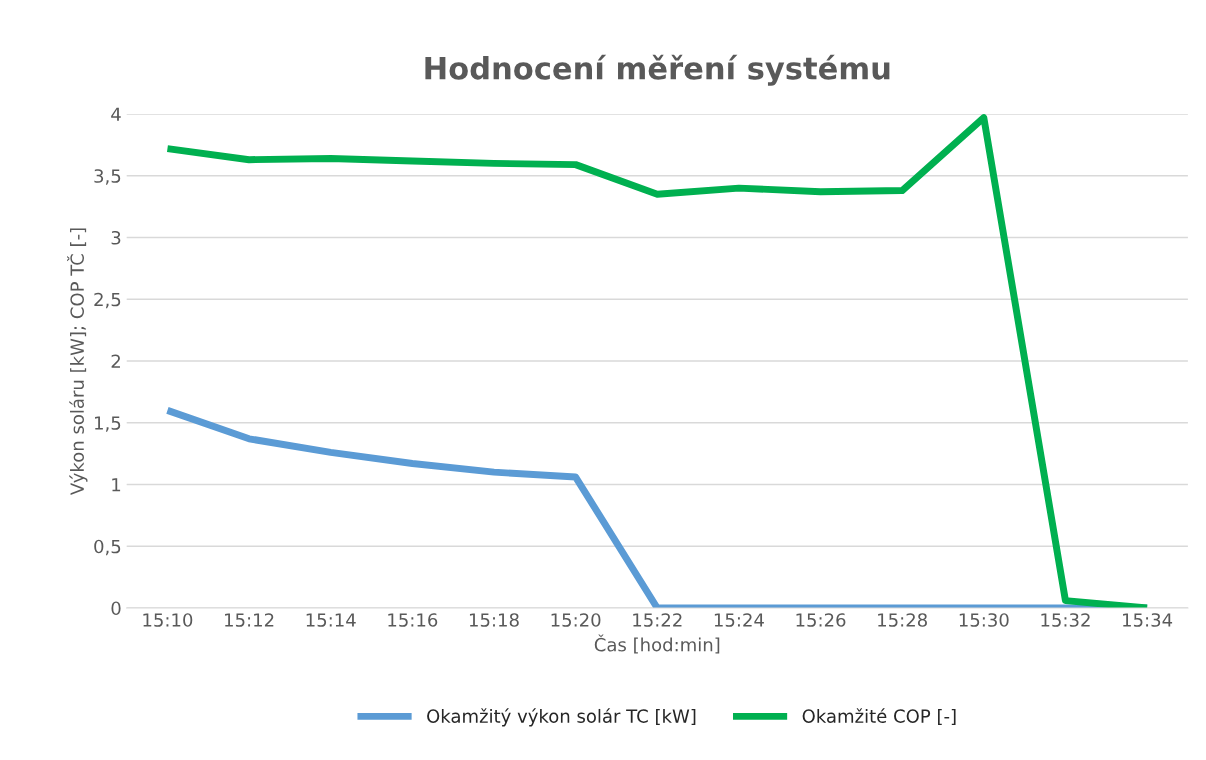  What do you see at coordinates (107, 547) in the screenshot?
I see `y-tick-label: 0,5` at bounding box center [107, 547].